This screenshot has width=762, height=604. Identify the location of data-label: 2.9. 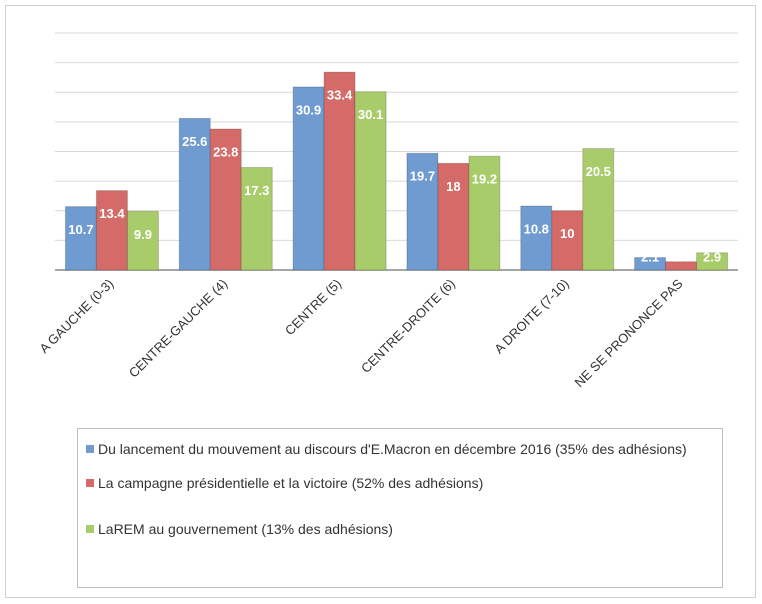
(712, 256).